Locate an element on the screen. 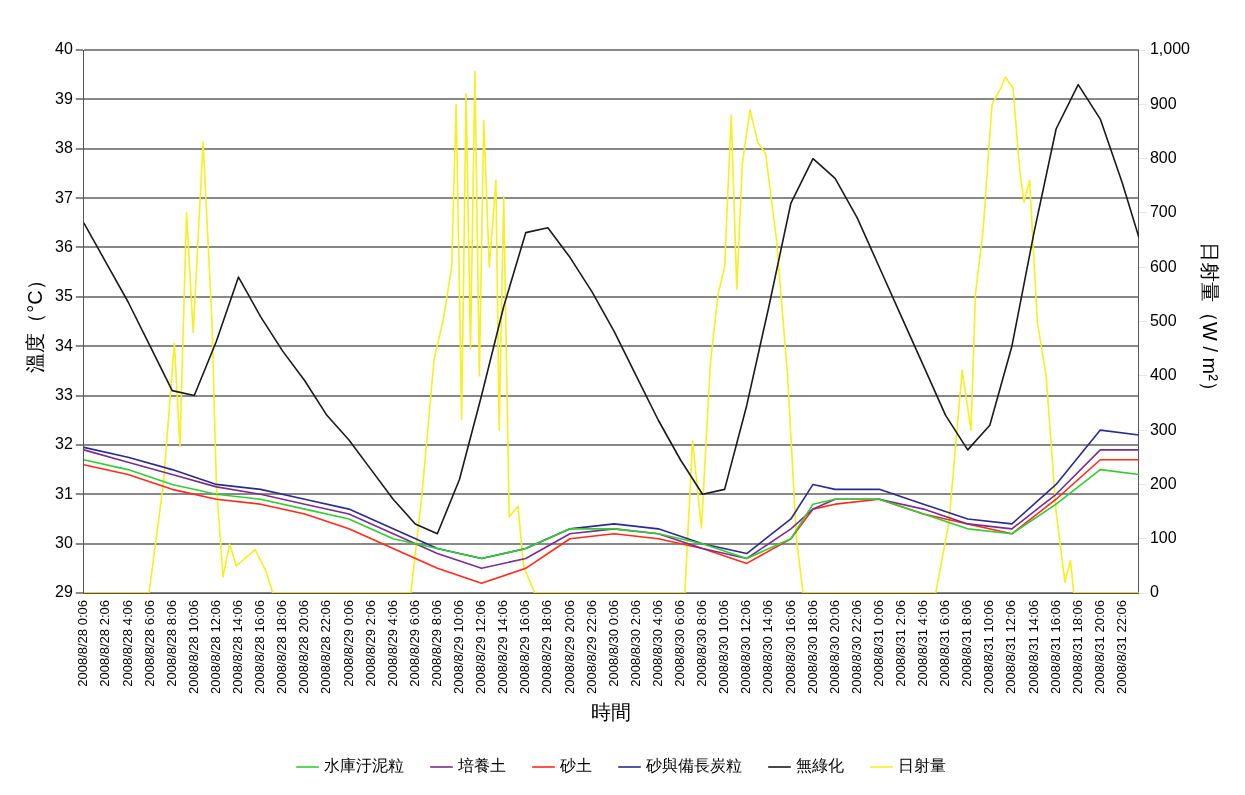  x-tick-label: 2008/8/28 4:06 is located at coordinates (127, 643).